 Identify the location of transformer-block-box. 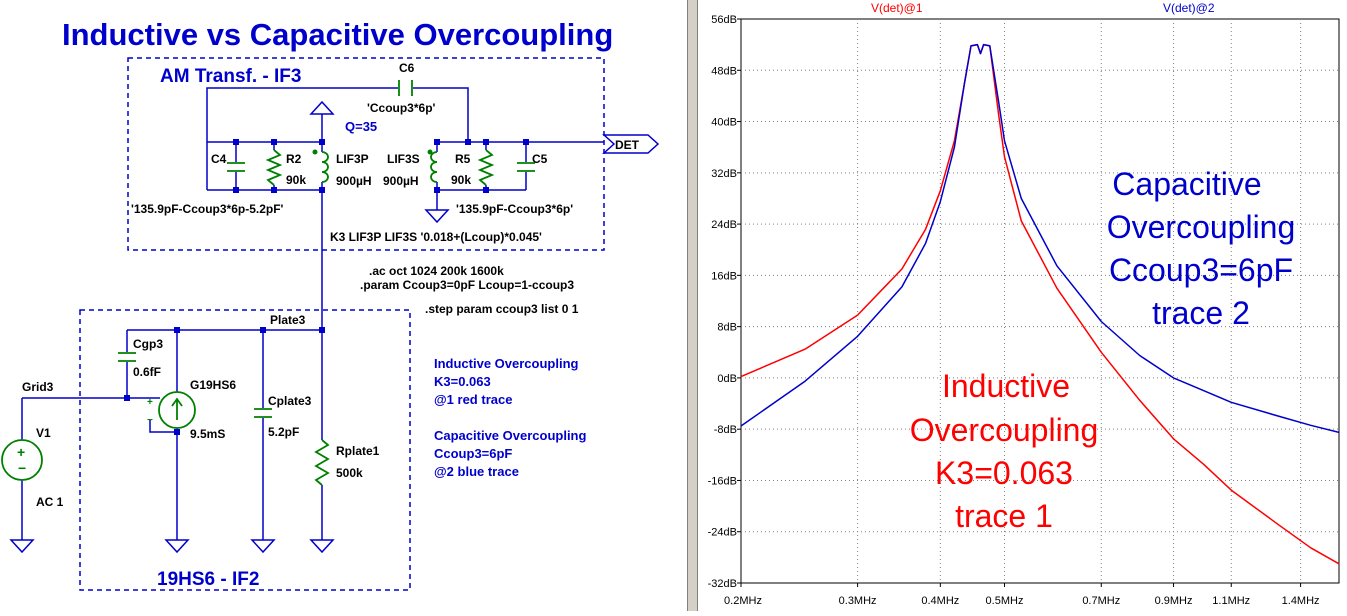
(366, 154).